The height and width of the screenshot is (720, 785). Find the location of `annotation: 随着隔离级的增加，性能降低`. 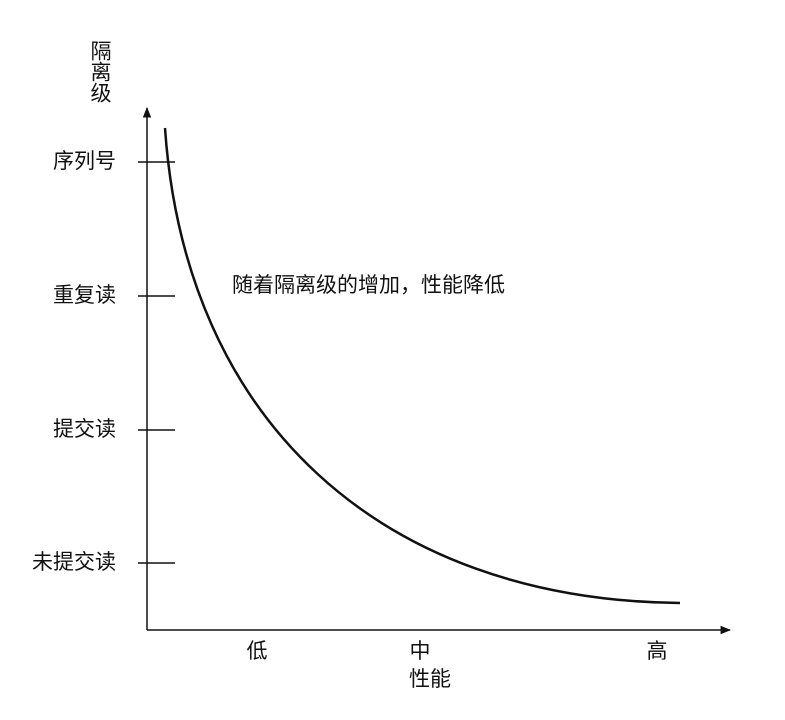

annotation: 随着隔离级的增加，性能降低 is located at coordinates (368, 285).